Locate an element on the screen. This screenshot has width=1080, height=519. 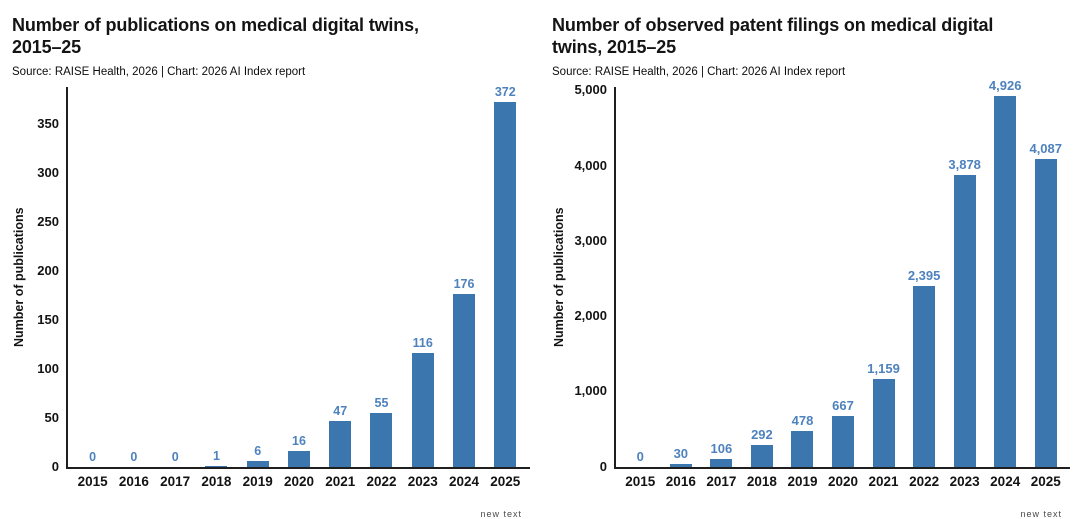
bar-slot: 4,926 is located at coordinates (1005, 272).